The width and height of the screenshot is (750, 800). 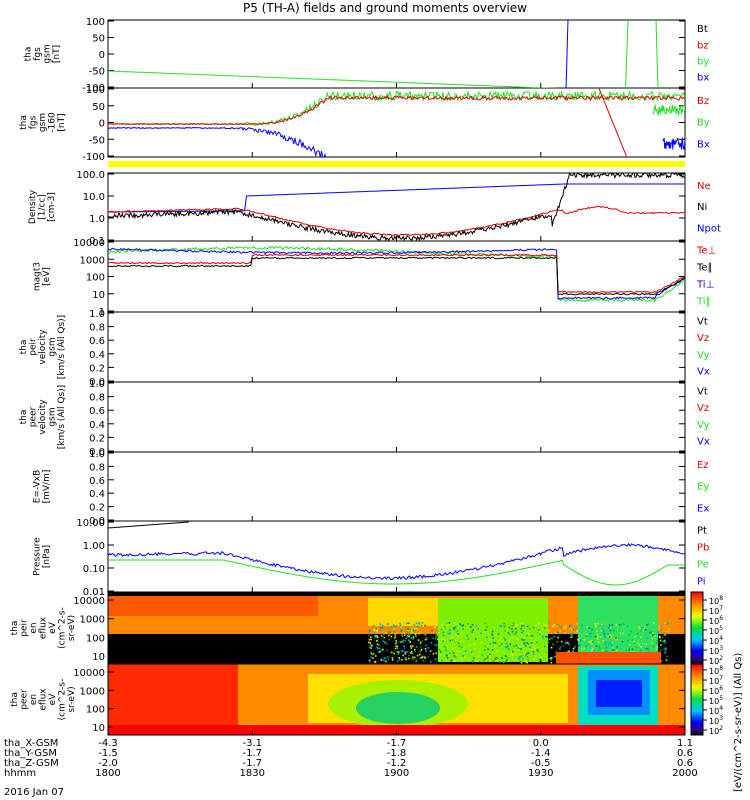 I want to click on ytick-label: 0.6, so click(x=97, y=341).